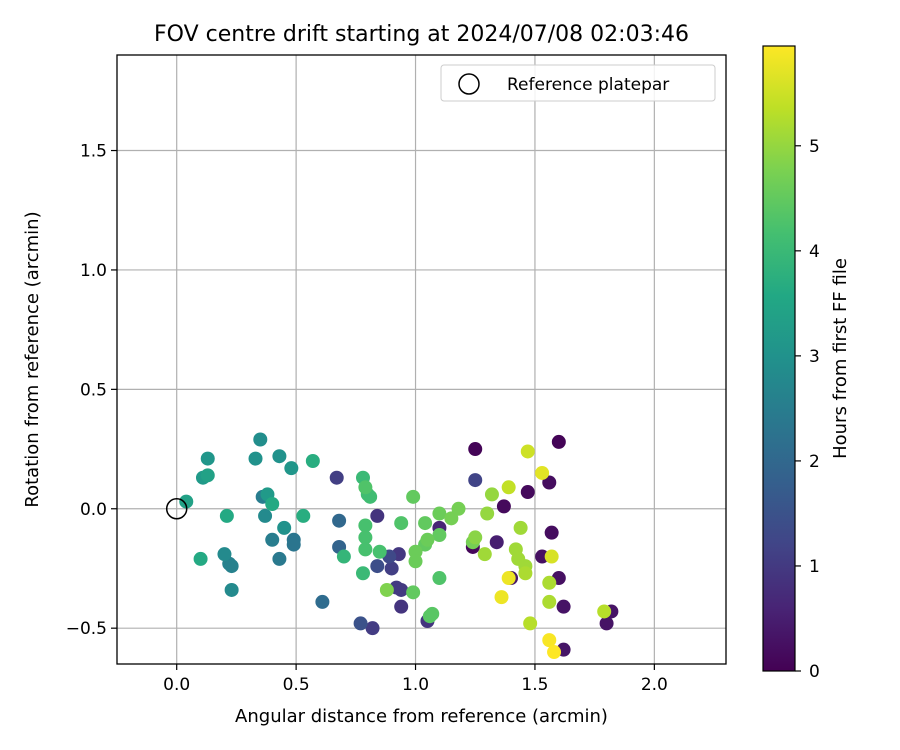  What do you see at coordinates (469, 84) in the screenshot?
I see `legend-reference-marker` at bounding box center [469, 84].